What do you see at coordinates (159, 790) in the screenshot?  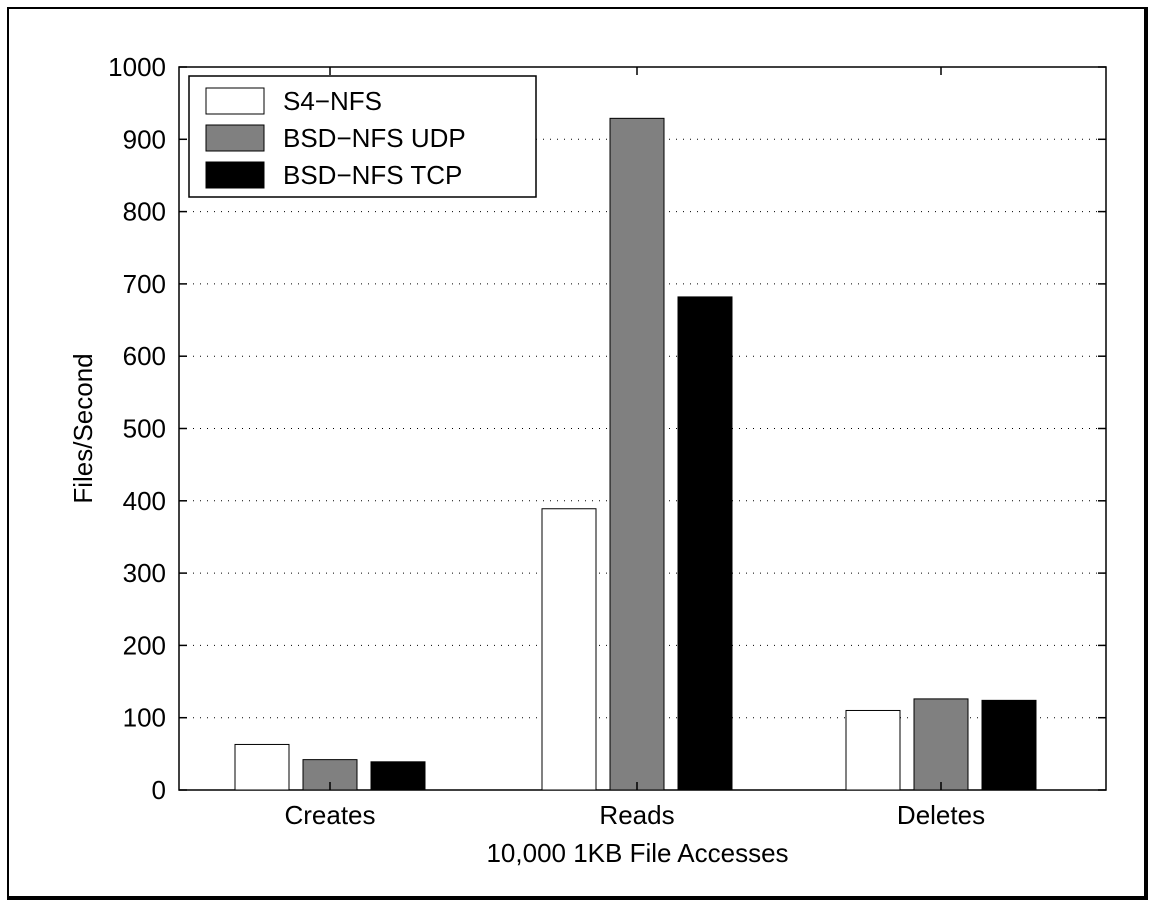 I see `y-tick-label: 0` at bounding box center [159, 790].